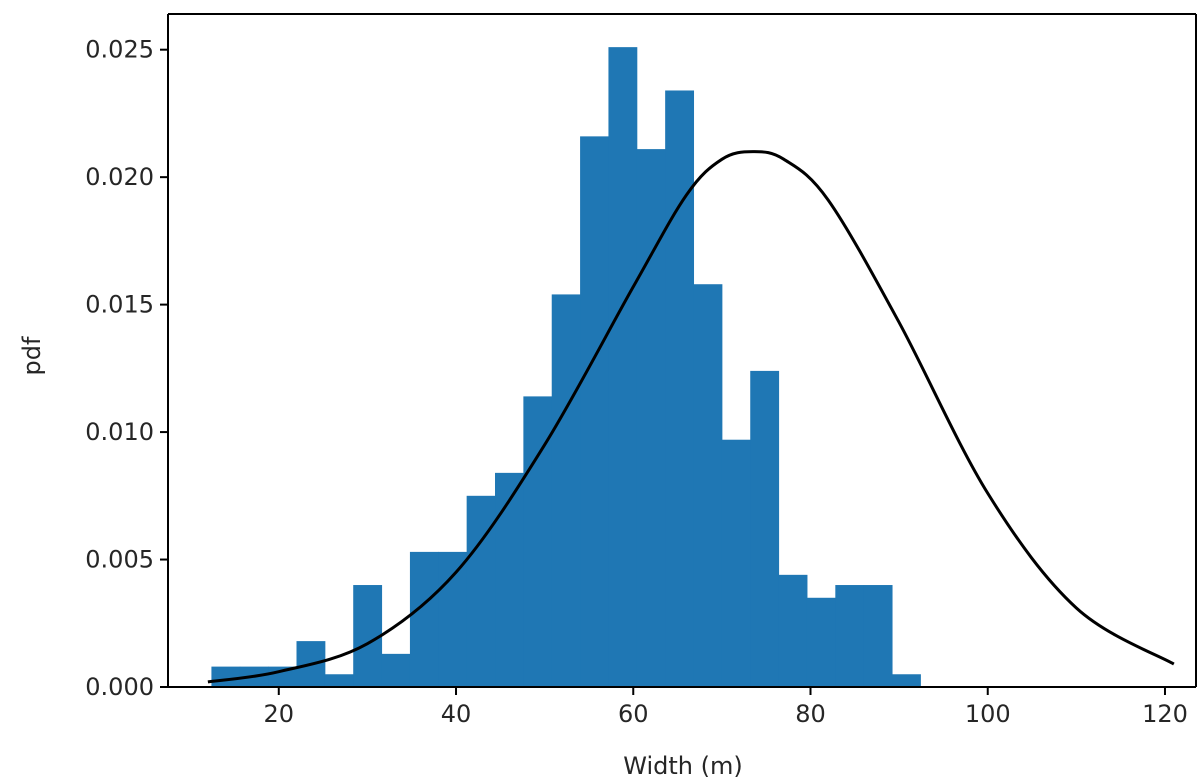  I want to click on x-tick-label: 120, so click(1165, 714).